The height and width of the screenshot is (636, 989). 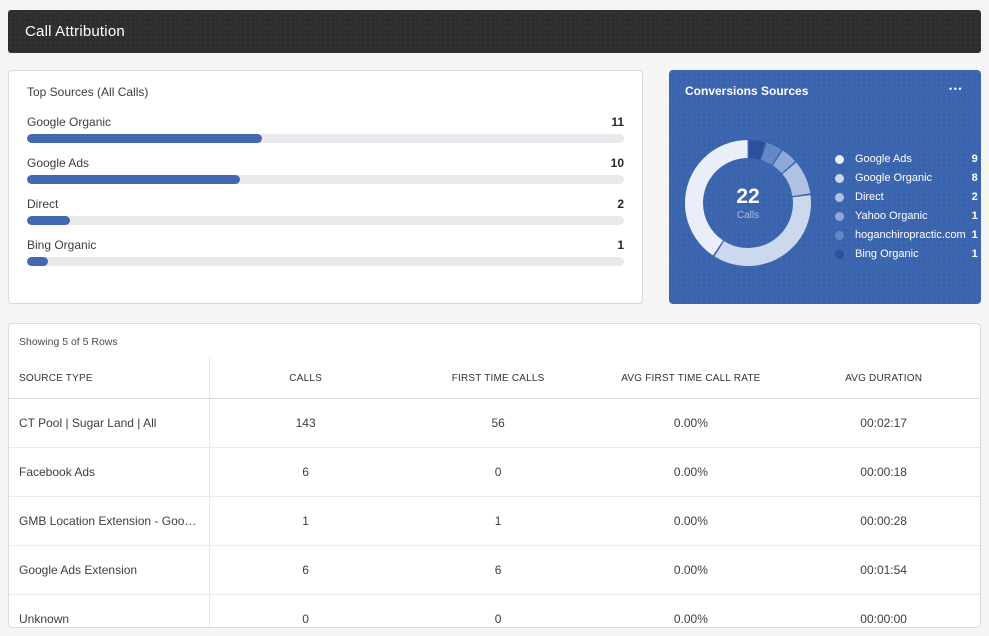 What do you see at coordinates (109, 423) in the screenshot?
I see `source-type-cell: CT Pool | Sugar Land | All` at bounding box center [109, 423].